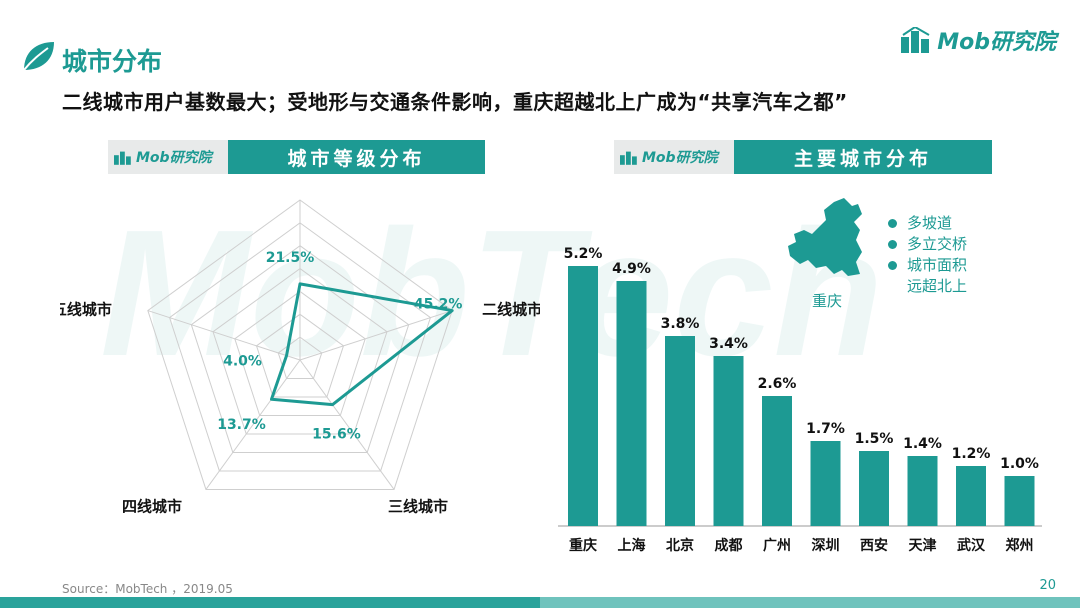  Describe the element at coordinates (827, 301) in the screenshot. I see `map-label: 重庆` at that location.